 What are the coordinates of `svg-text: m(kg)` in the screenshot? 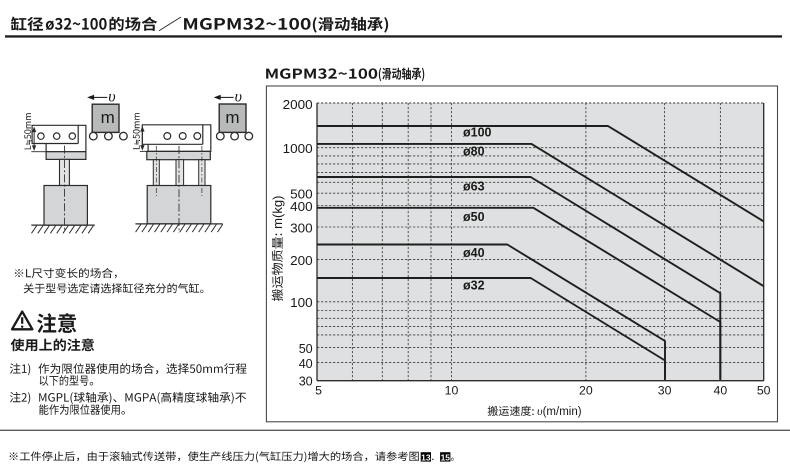 It's located at (277, 212).